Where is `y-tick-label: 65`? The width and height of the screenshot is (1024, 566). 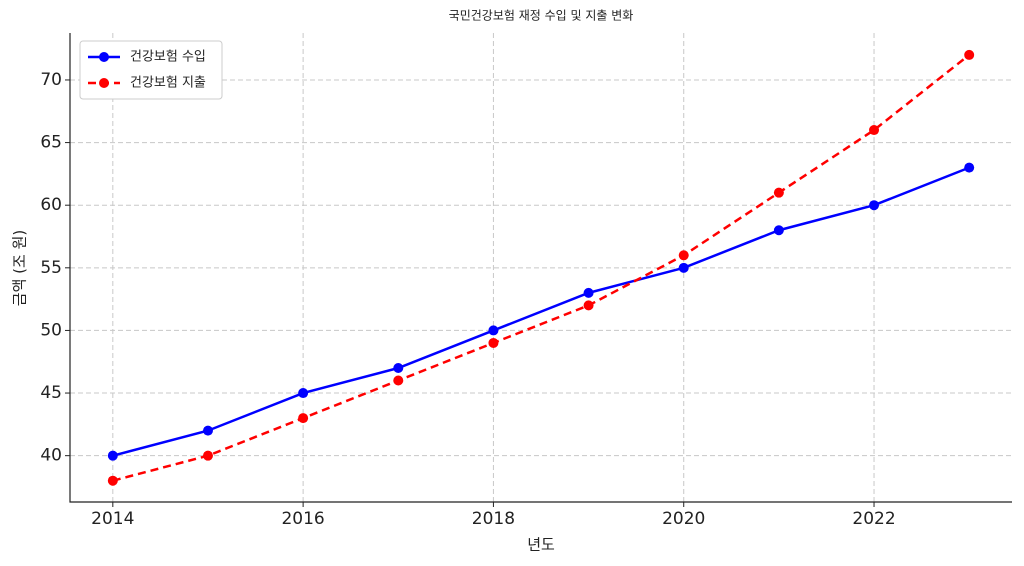
y-tick-label: 65 is located at coordinates (51, 143).